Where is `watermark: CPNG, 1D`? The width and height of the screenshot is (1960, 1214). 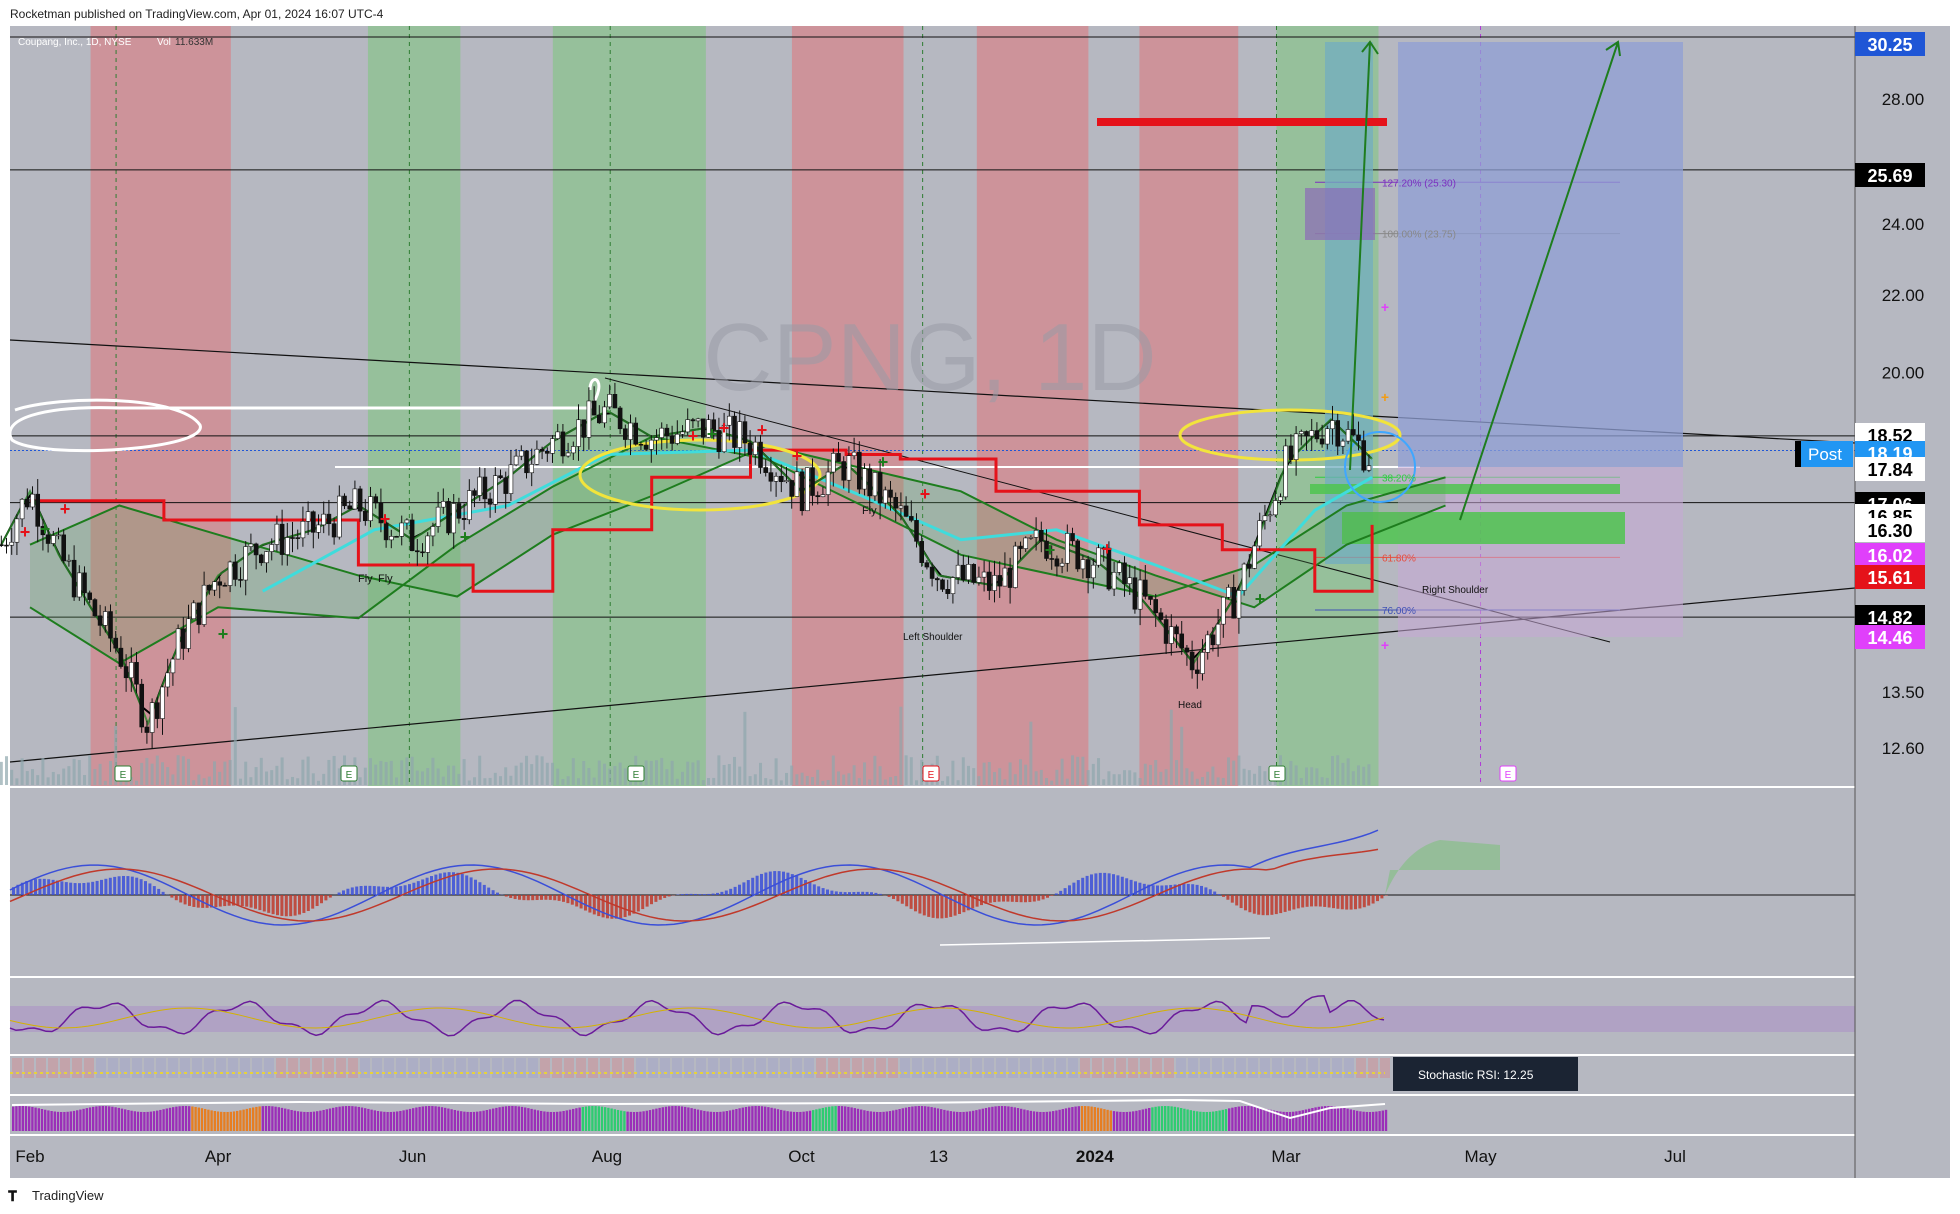
watermark: CPNG, 1D is located at coordinates (929, 357).